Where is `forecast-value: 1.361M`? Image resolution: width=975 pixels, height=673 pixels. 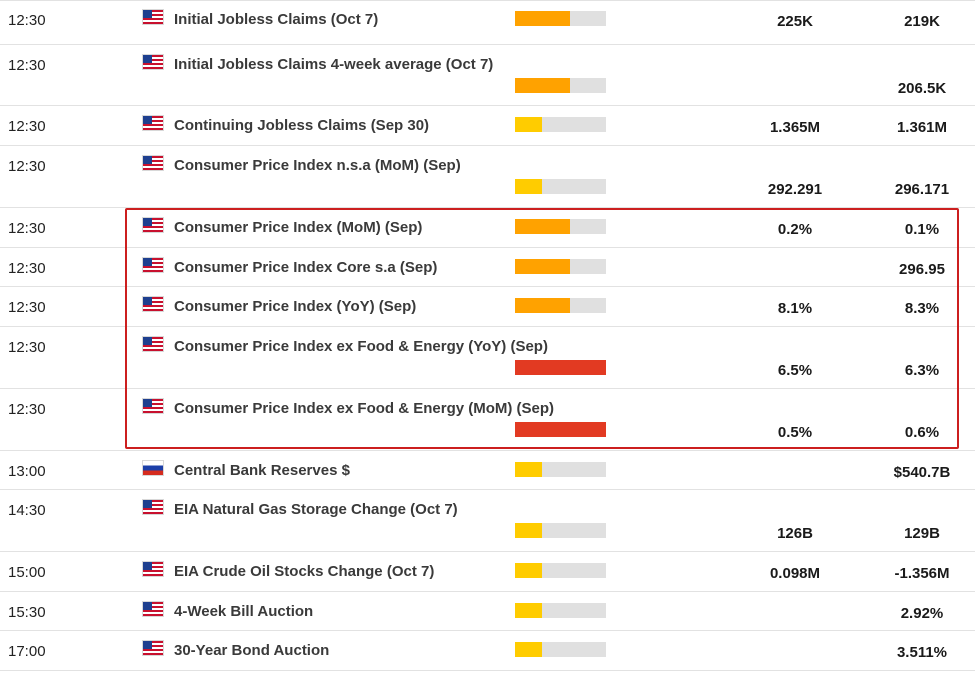 forecast-value: 1.361M is located at coordinates (922, 127).